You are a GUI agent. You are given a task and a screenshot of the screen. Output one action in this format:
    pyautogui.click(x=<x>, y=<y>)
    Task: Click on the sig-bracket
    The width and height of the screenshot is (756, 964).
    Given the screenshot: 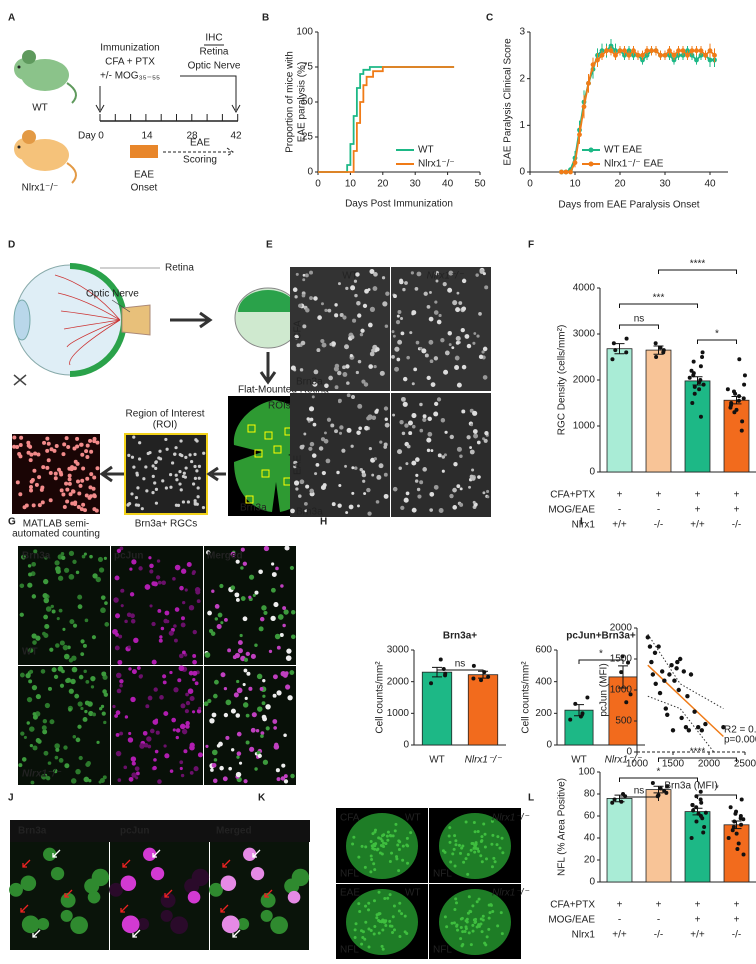 What is the action you would take?
    pyautogui.click(x=601, y=661)
    